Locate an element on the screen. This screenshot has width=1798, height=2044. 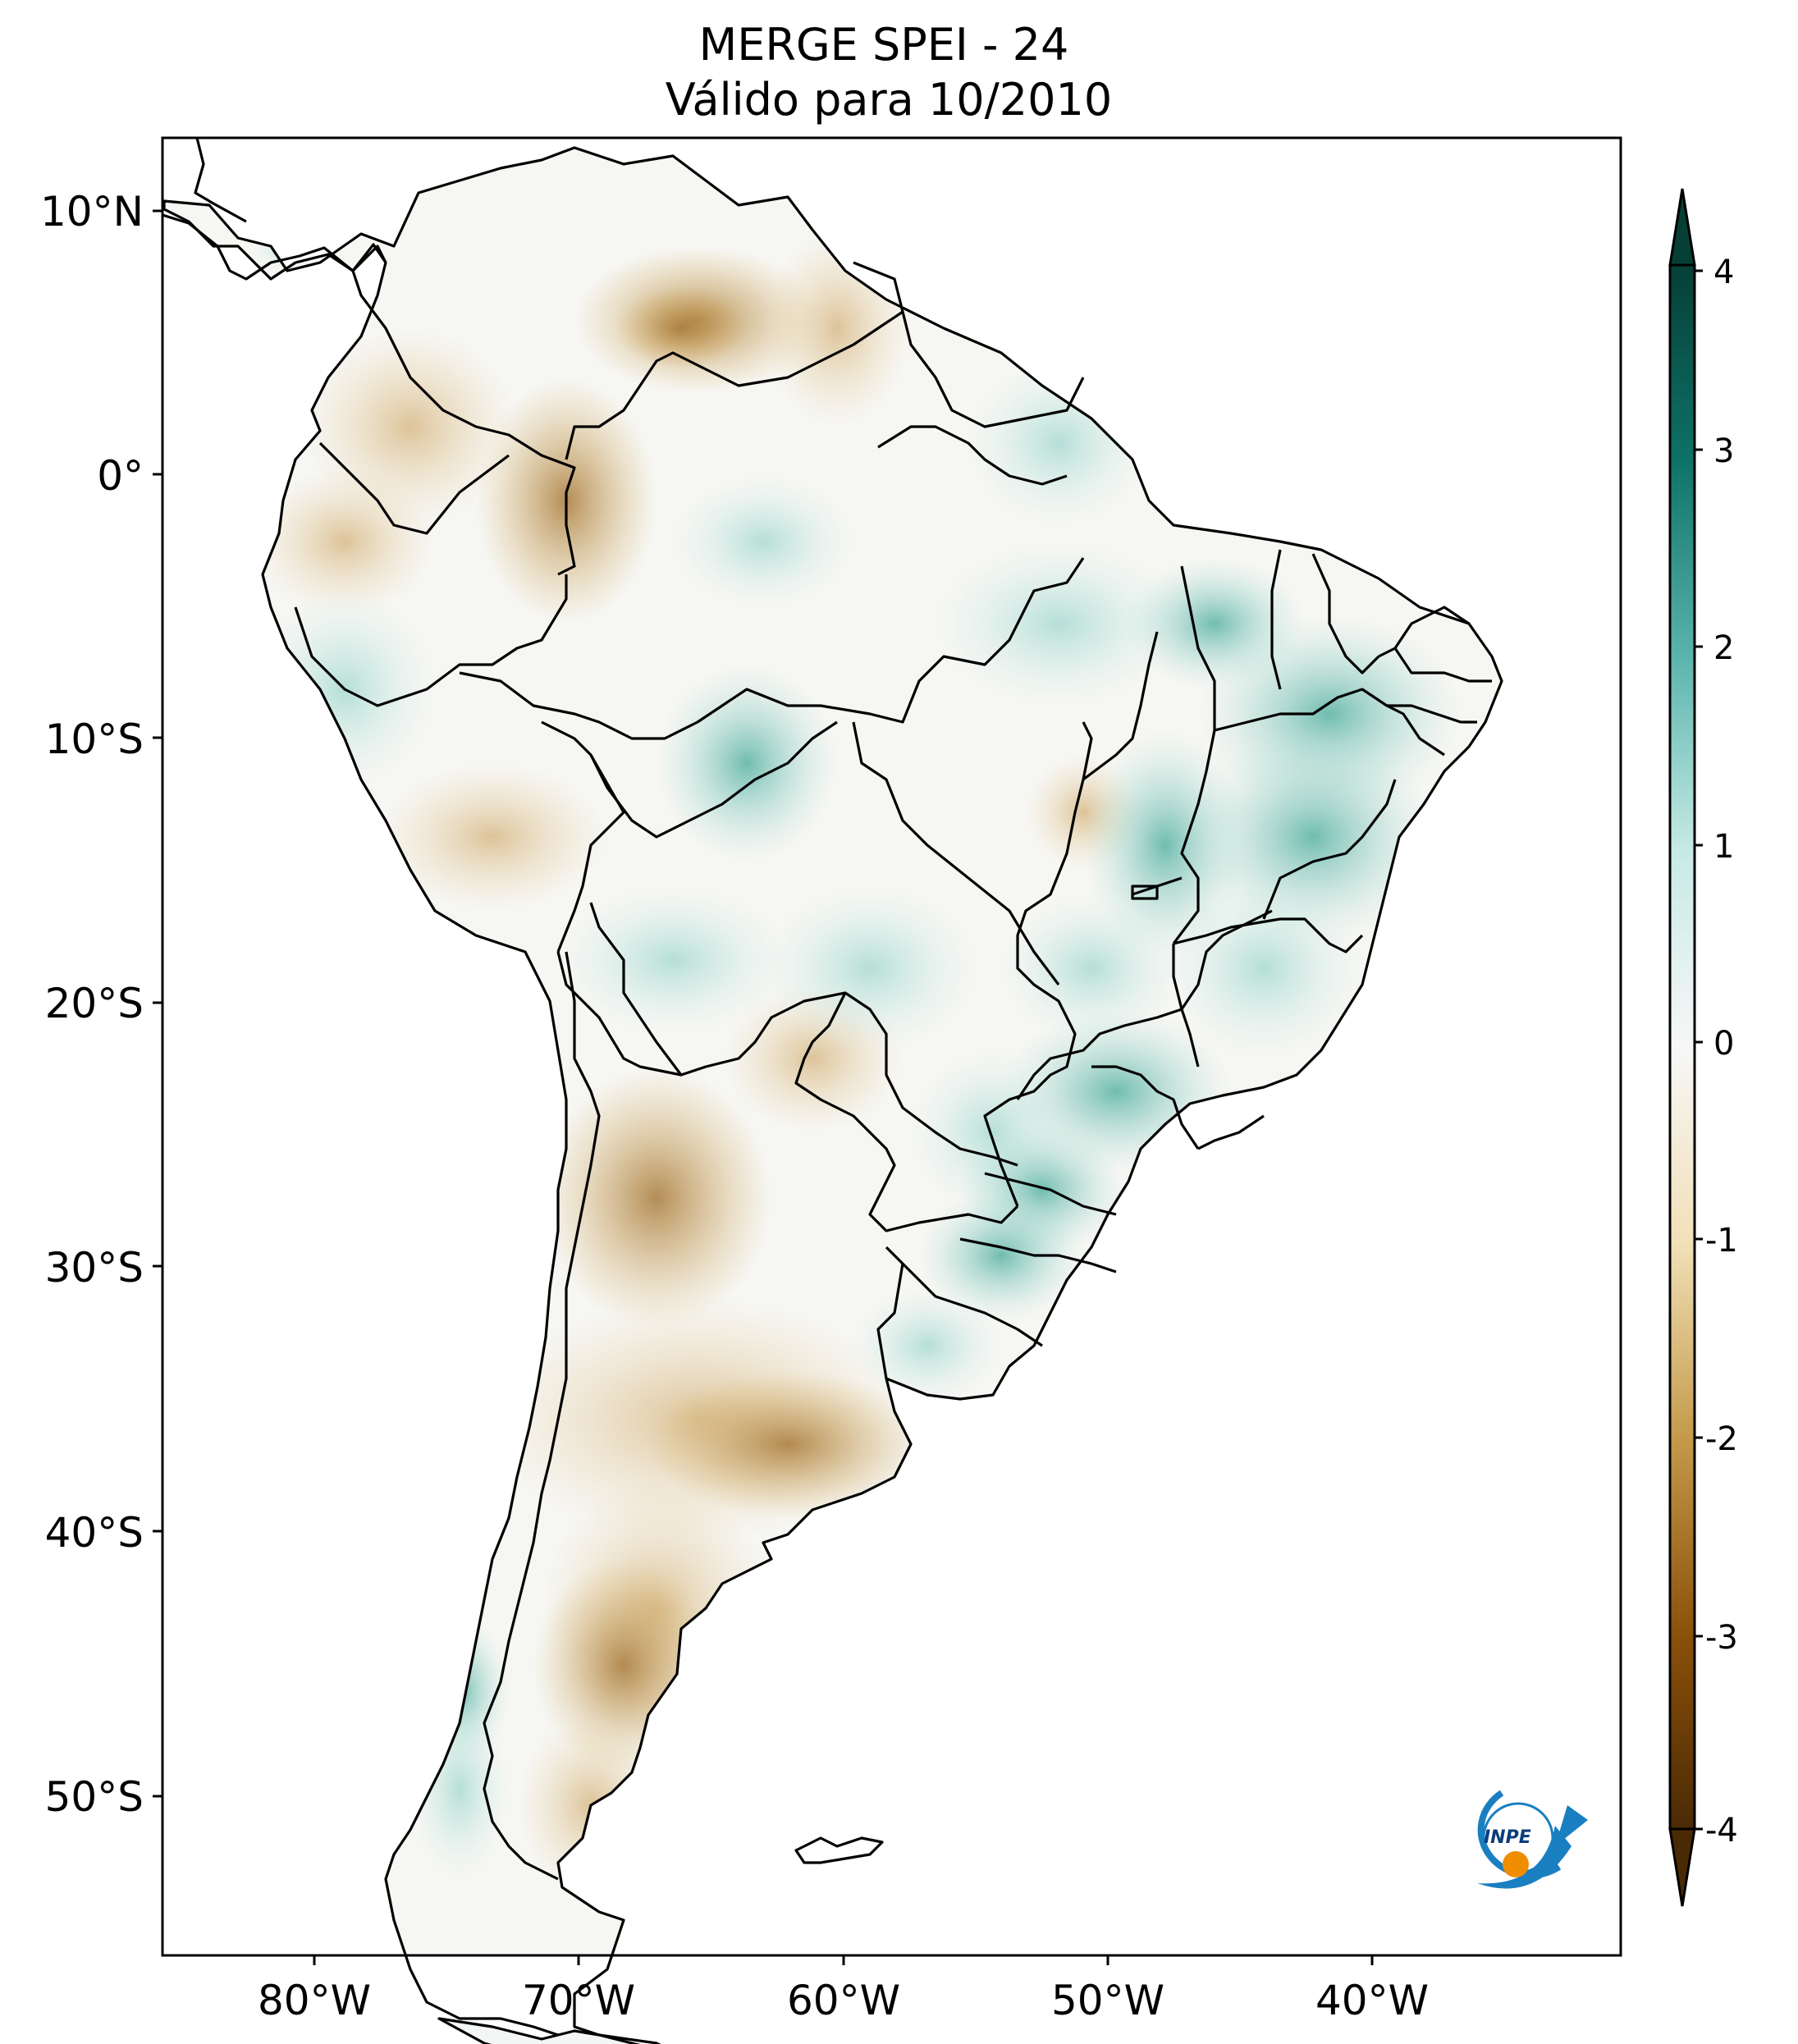
longitude-labels: 80°W 70°W 60°W 50°W 40°W is located at coordinates (843, 2001).